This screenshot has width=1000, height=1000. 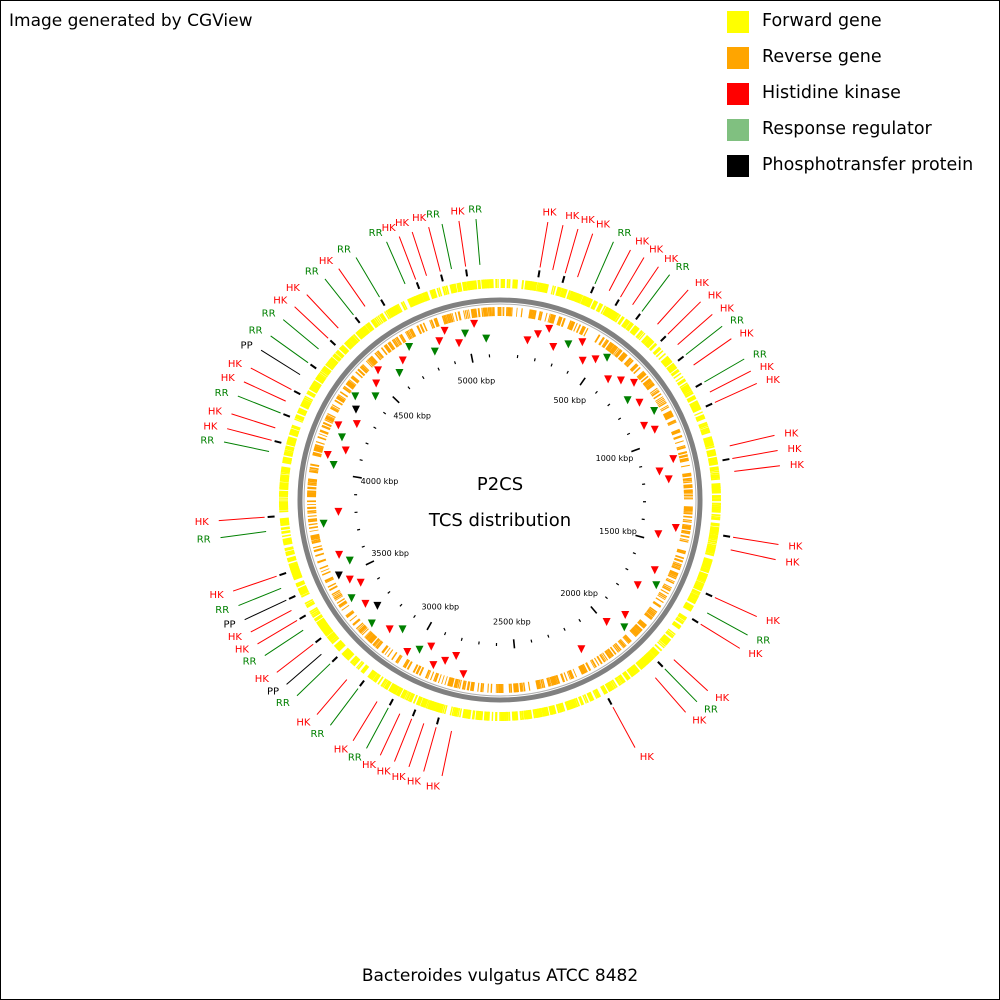 What do you see at coordinates (429, 626) in the screenshot?
I see `scale-major-tick` at bounding box center [429, 626].